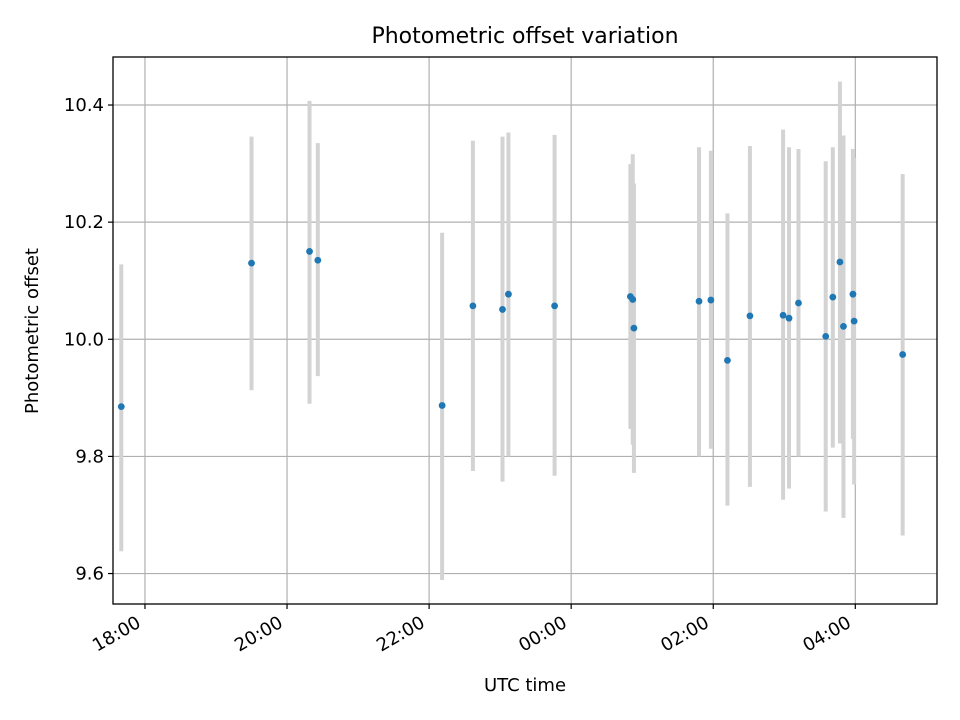 This screenshot has height=720, width=960. I want to click on x-axis-label: UTC time, so click(525, 685).